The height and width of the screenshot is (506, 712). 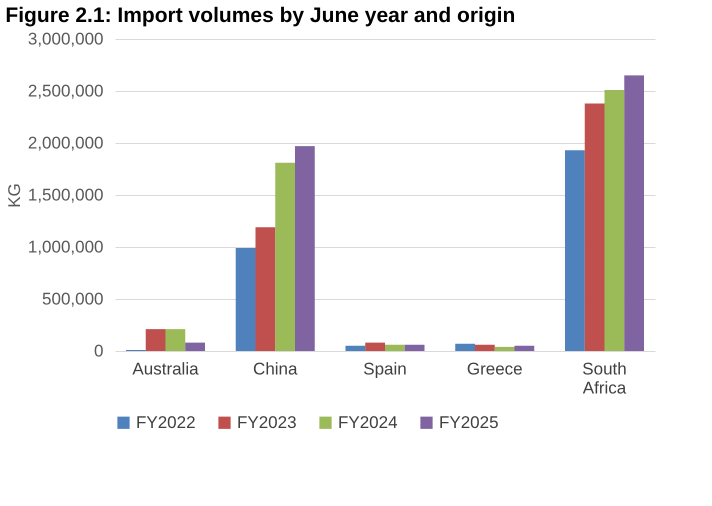 What do you see at coordinates (494, 369) in the screenshot?
I see `x-tick-label: Greece` at bounding box center [494, 369].